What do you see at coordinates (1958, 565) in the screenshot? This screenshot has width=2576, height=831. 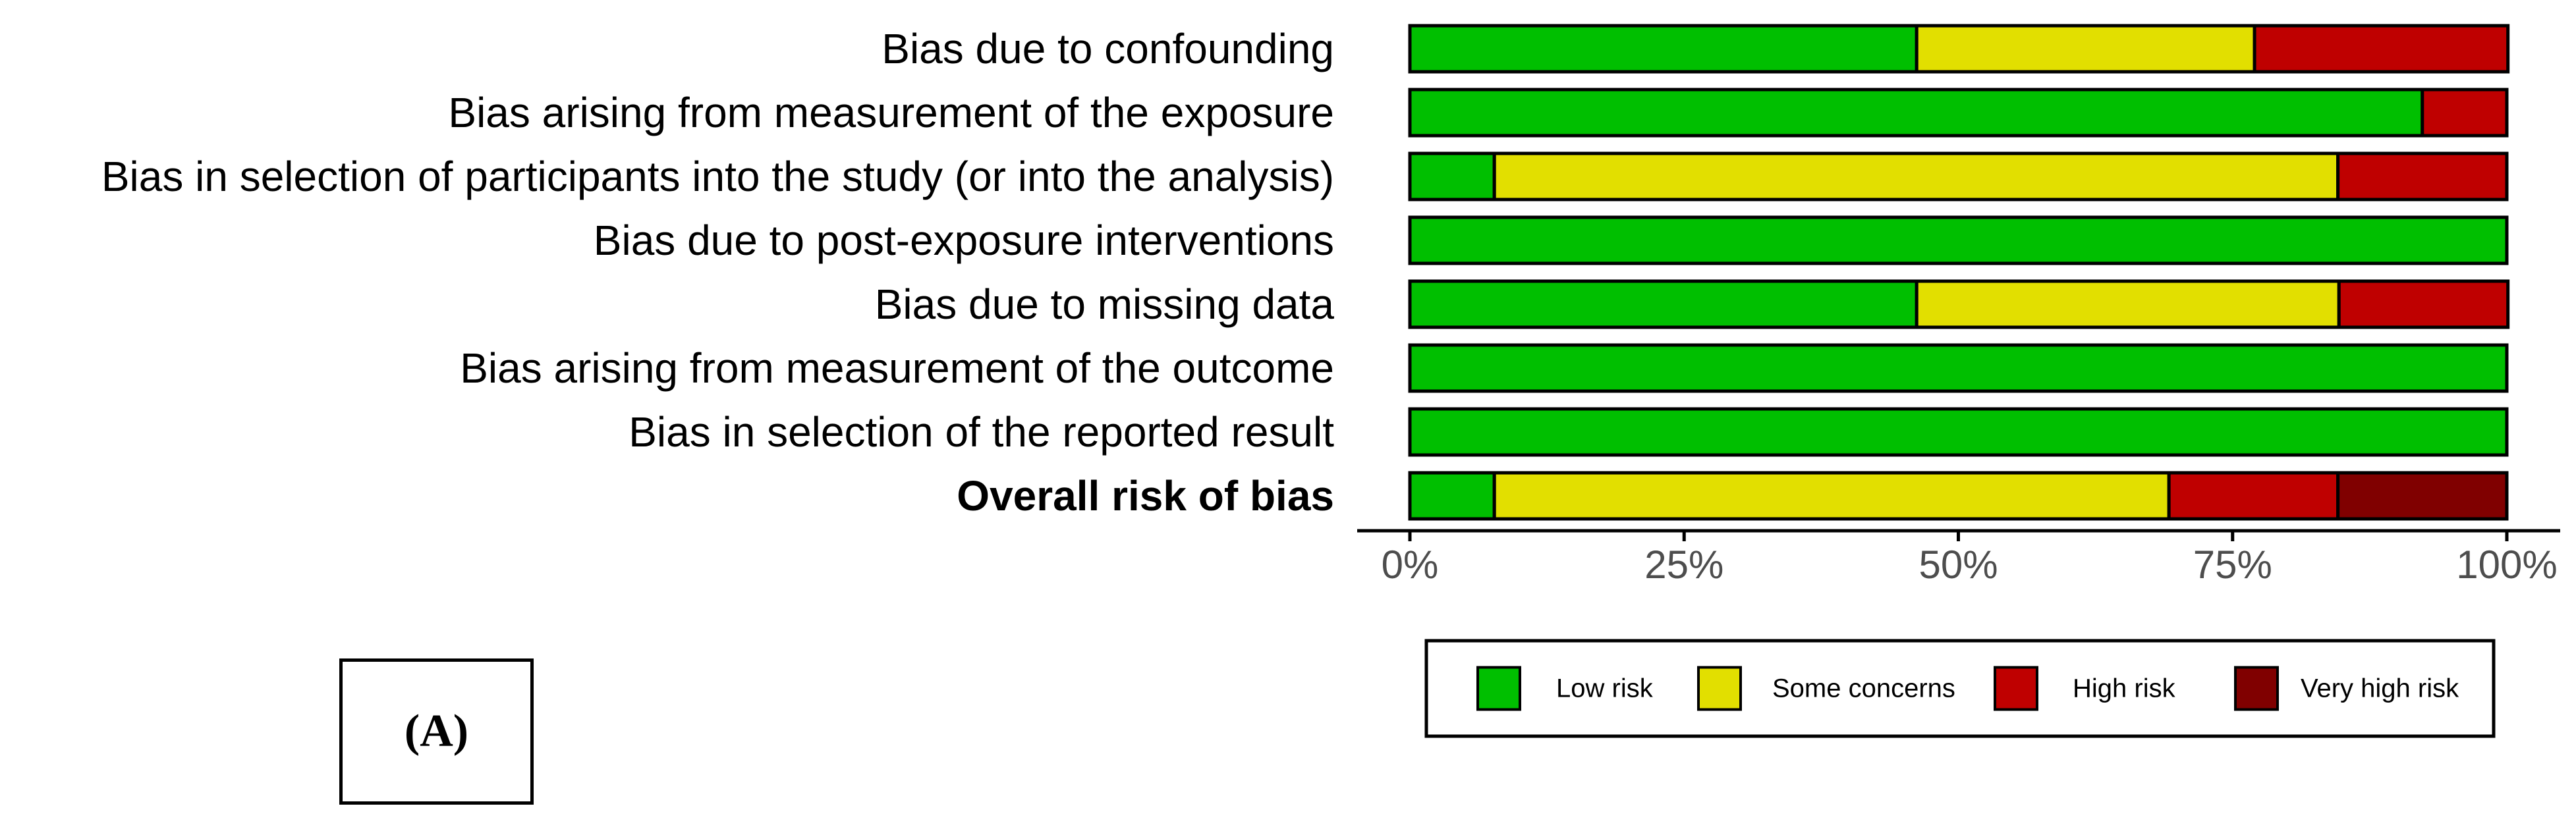 I see `x-tick-label-3: 50%` at bounding box center [1958, 565].